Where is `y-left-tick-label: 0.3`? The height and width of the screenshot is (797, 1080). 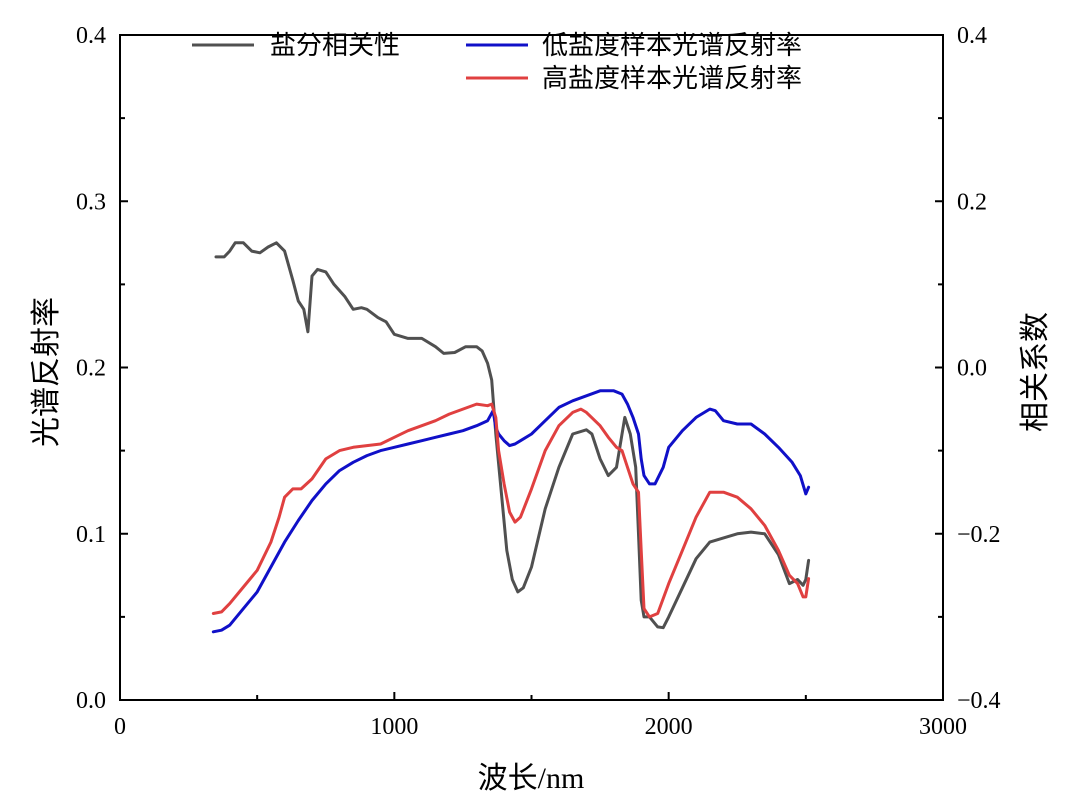
y-left-tick-label: 0.3 is located at coordinates (91, 202).